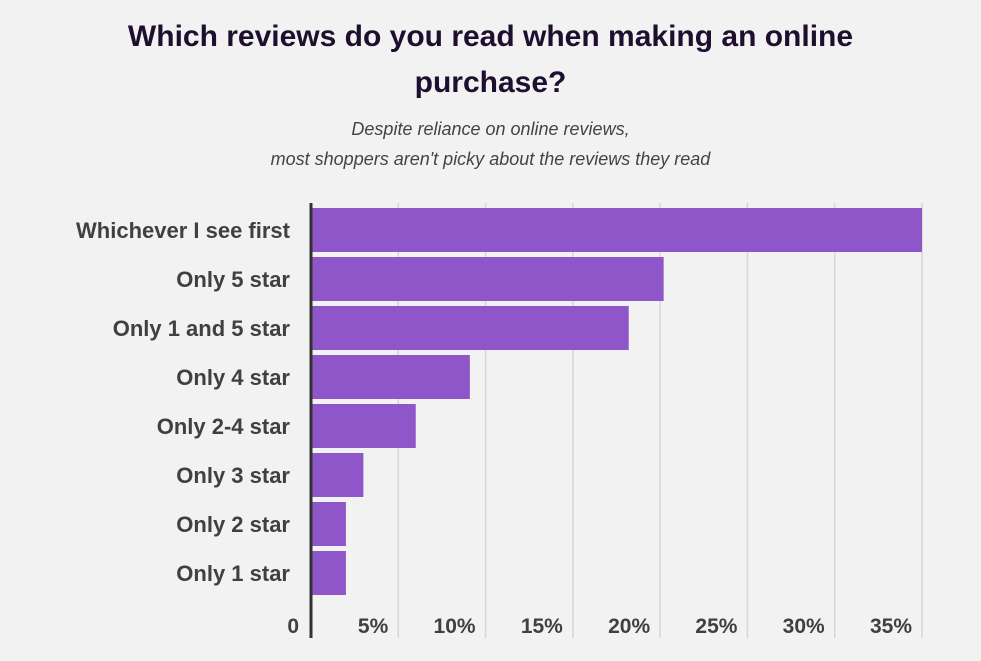  What do you see at coordinates (233, 524) in the screenshot?
I see `category-label: Only 2 star` at bounding box center [233, 524].